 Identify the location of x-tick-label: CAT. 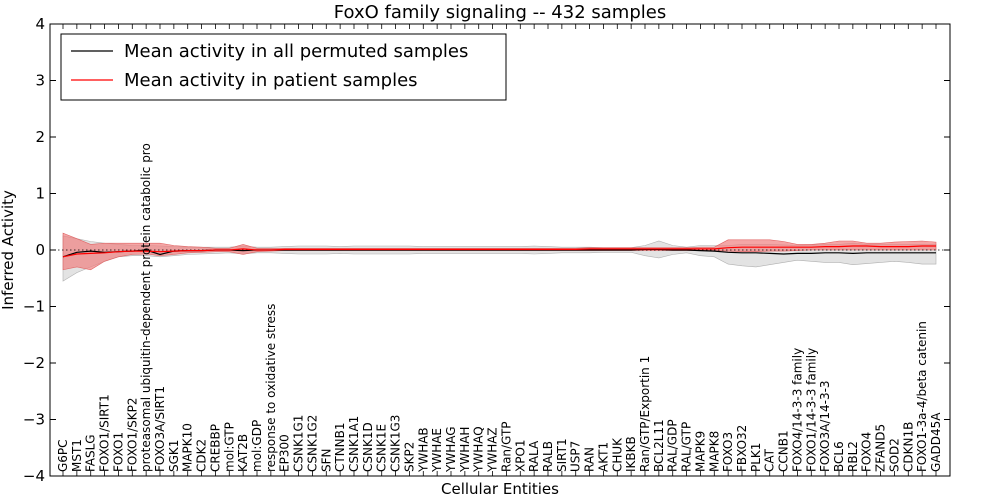
(770, 460).